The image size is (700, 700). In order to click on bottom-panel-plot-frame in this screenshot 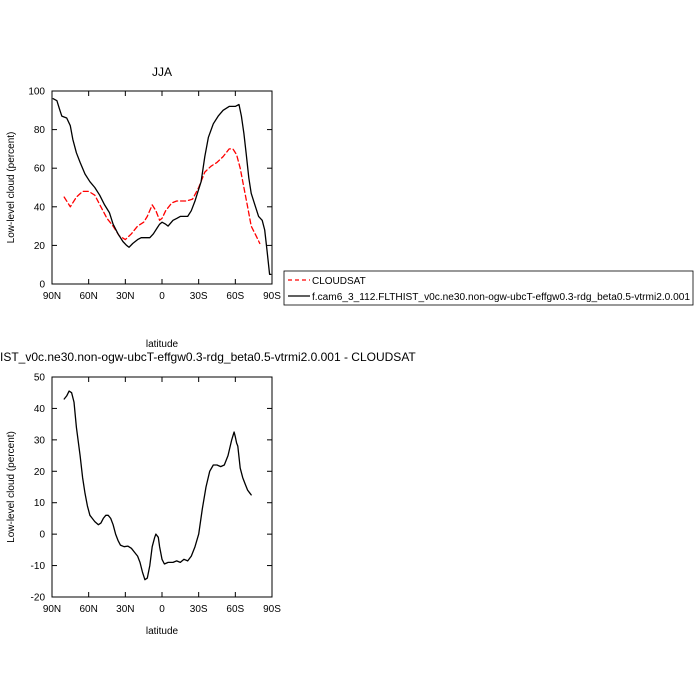, I will do `click(162, 487)`.